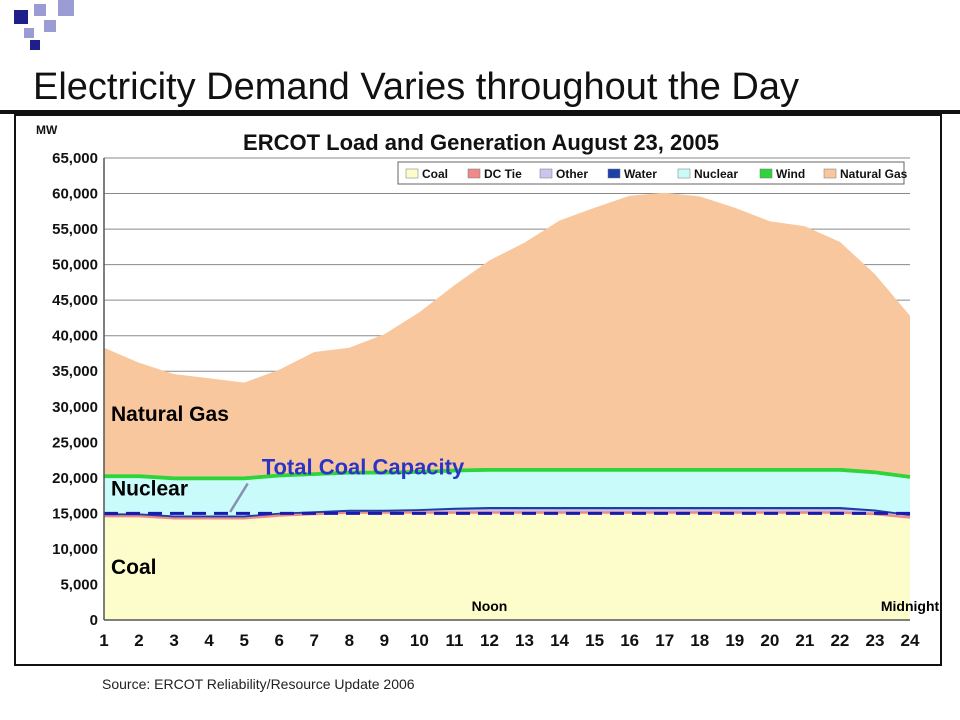 The image size is (960, 720). What do you see at coordinates (384, 640) in the screenshot?
I see `x-tick-label: 9` at bounding box center [384, 640].